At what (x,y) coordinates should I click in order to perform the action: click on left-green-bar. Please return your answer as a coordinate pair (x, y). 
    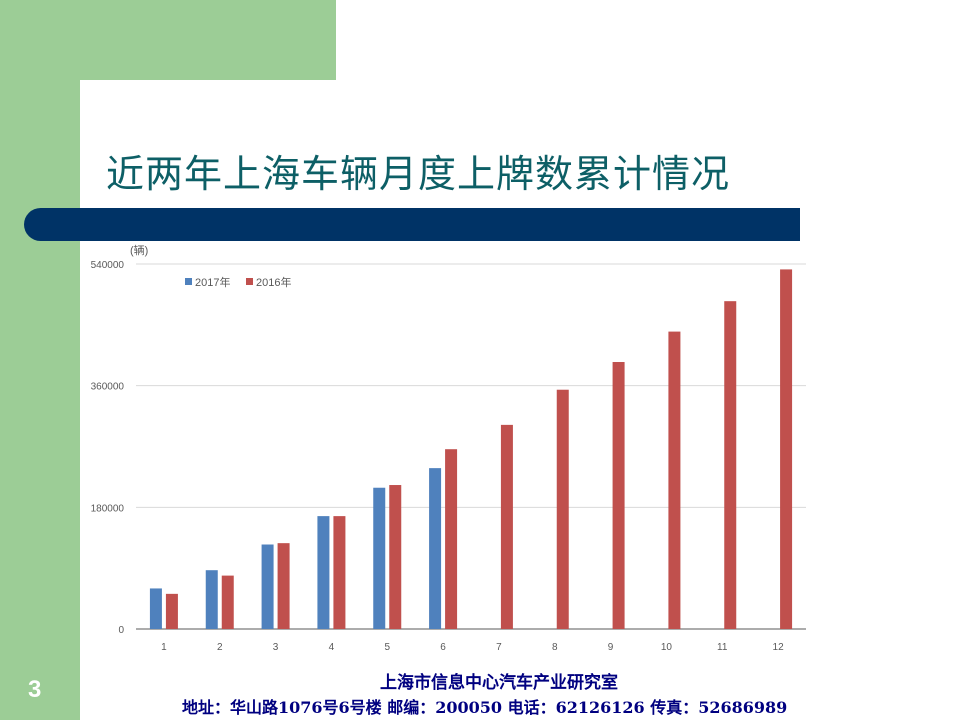
    Looking at the image, I should click on (40, 360).